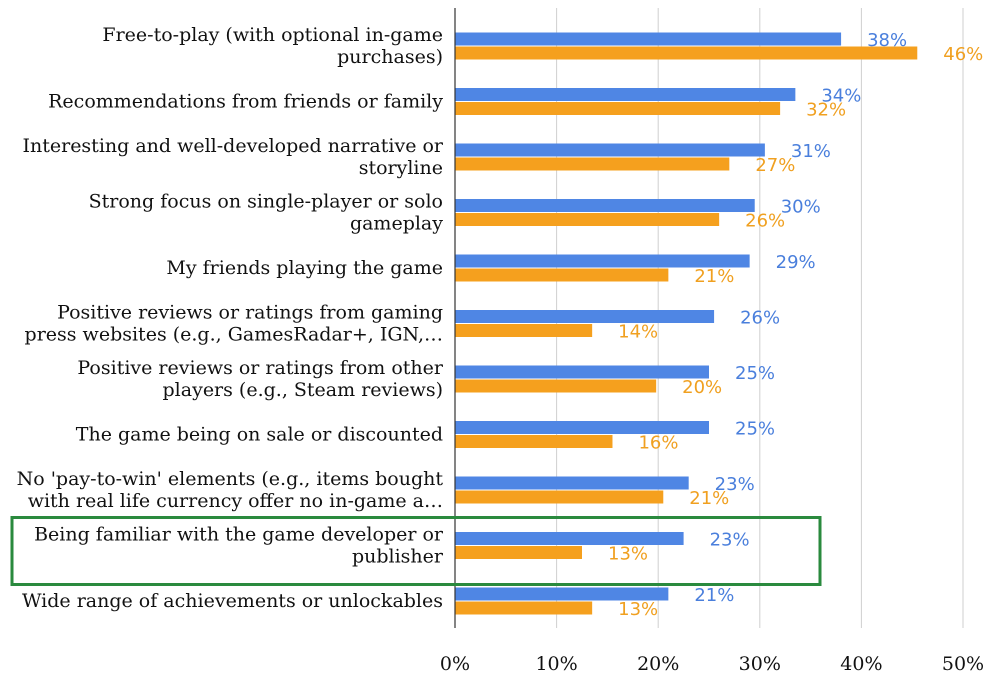  What do you see at coordinates (755, 429) in the screenshot?
I see `value-label-s0-c7: 25%` at bounding box center [755, 429].